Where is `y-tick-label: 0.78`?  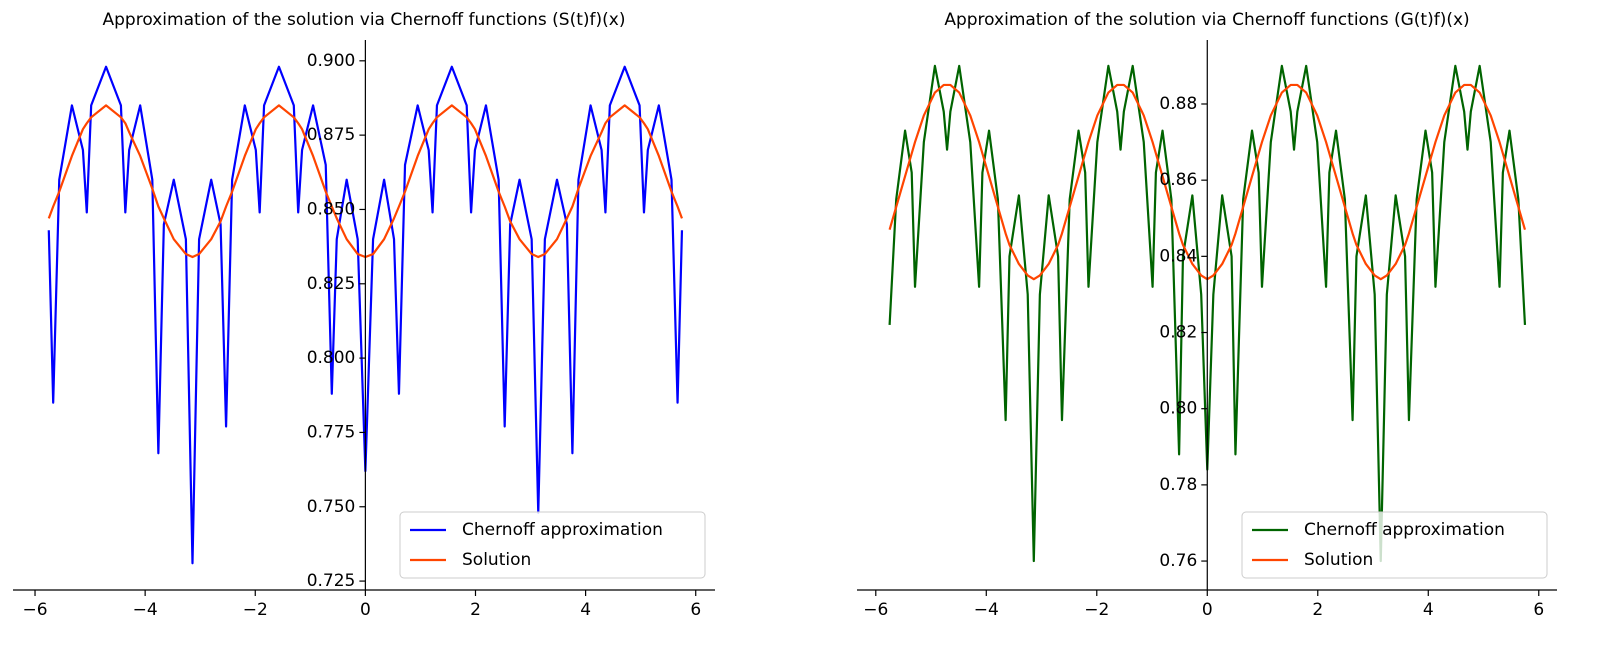
y-tick-label: 0.78 is located at coordinates (1178, 485).